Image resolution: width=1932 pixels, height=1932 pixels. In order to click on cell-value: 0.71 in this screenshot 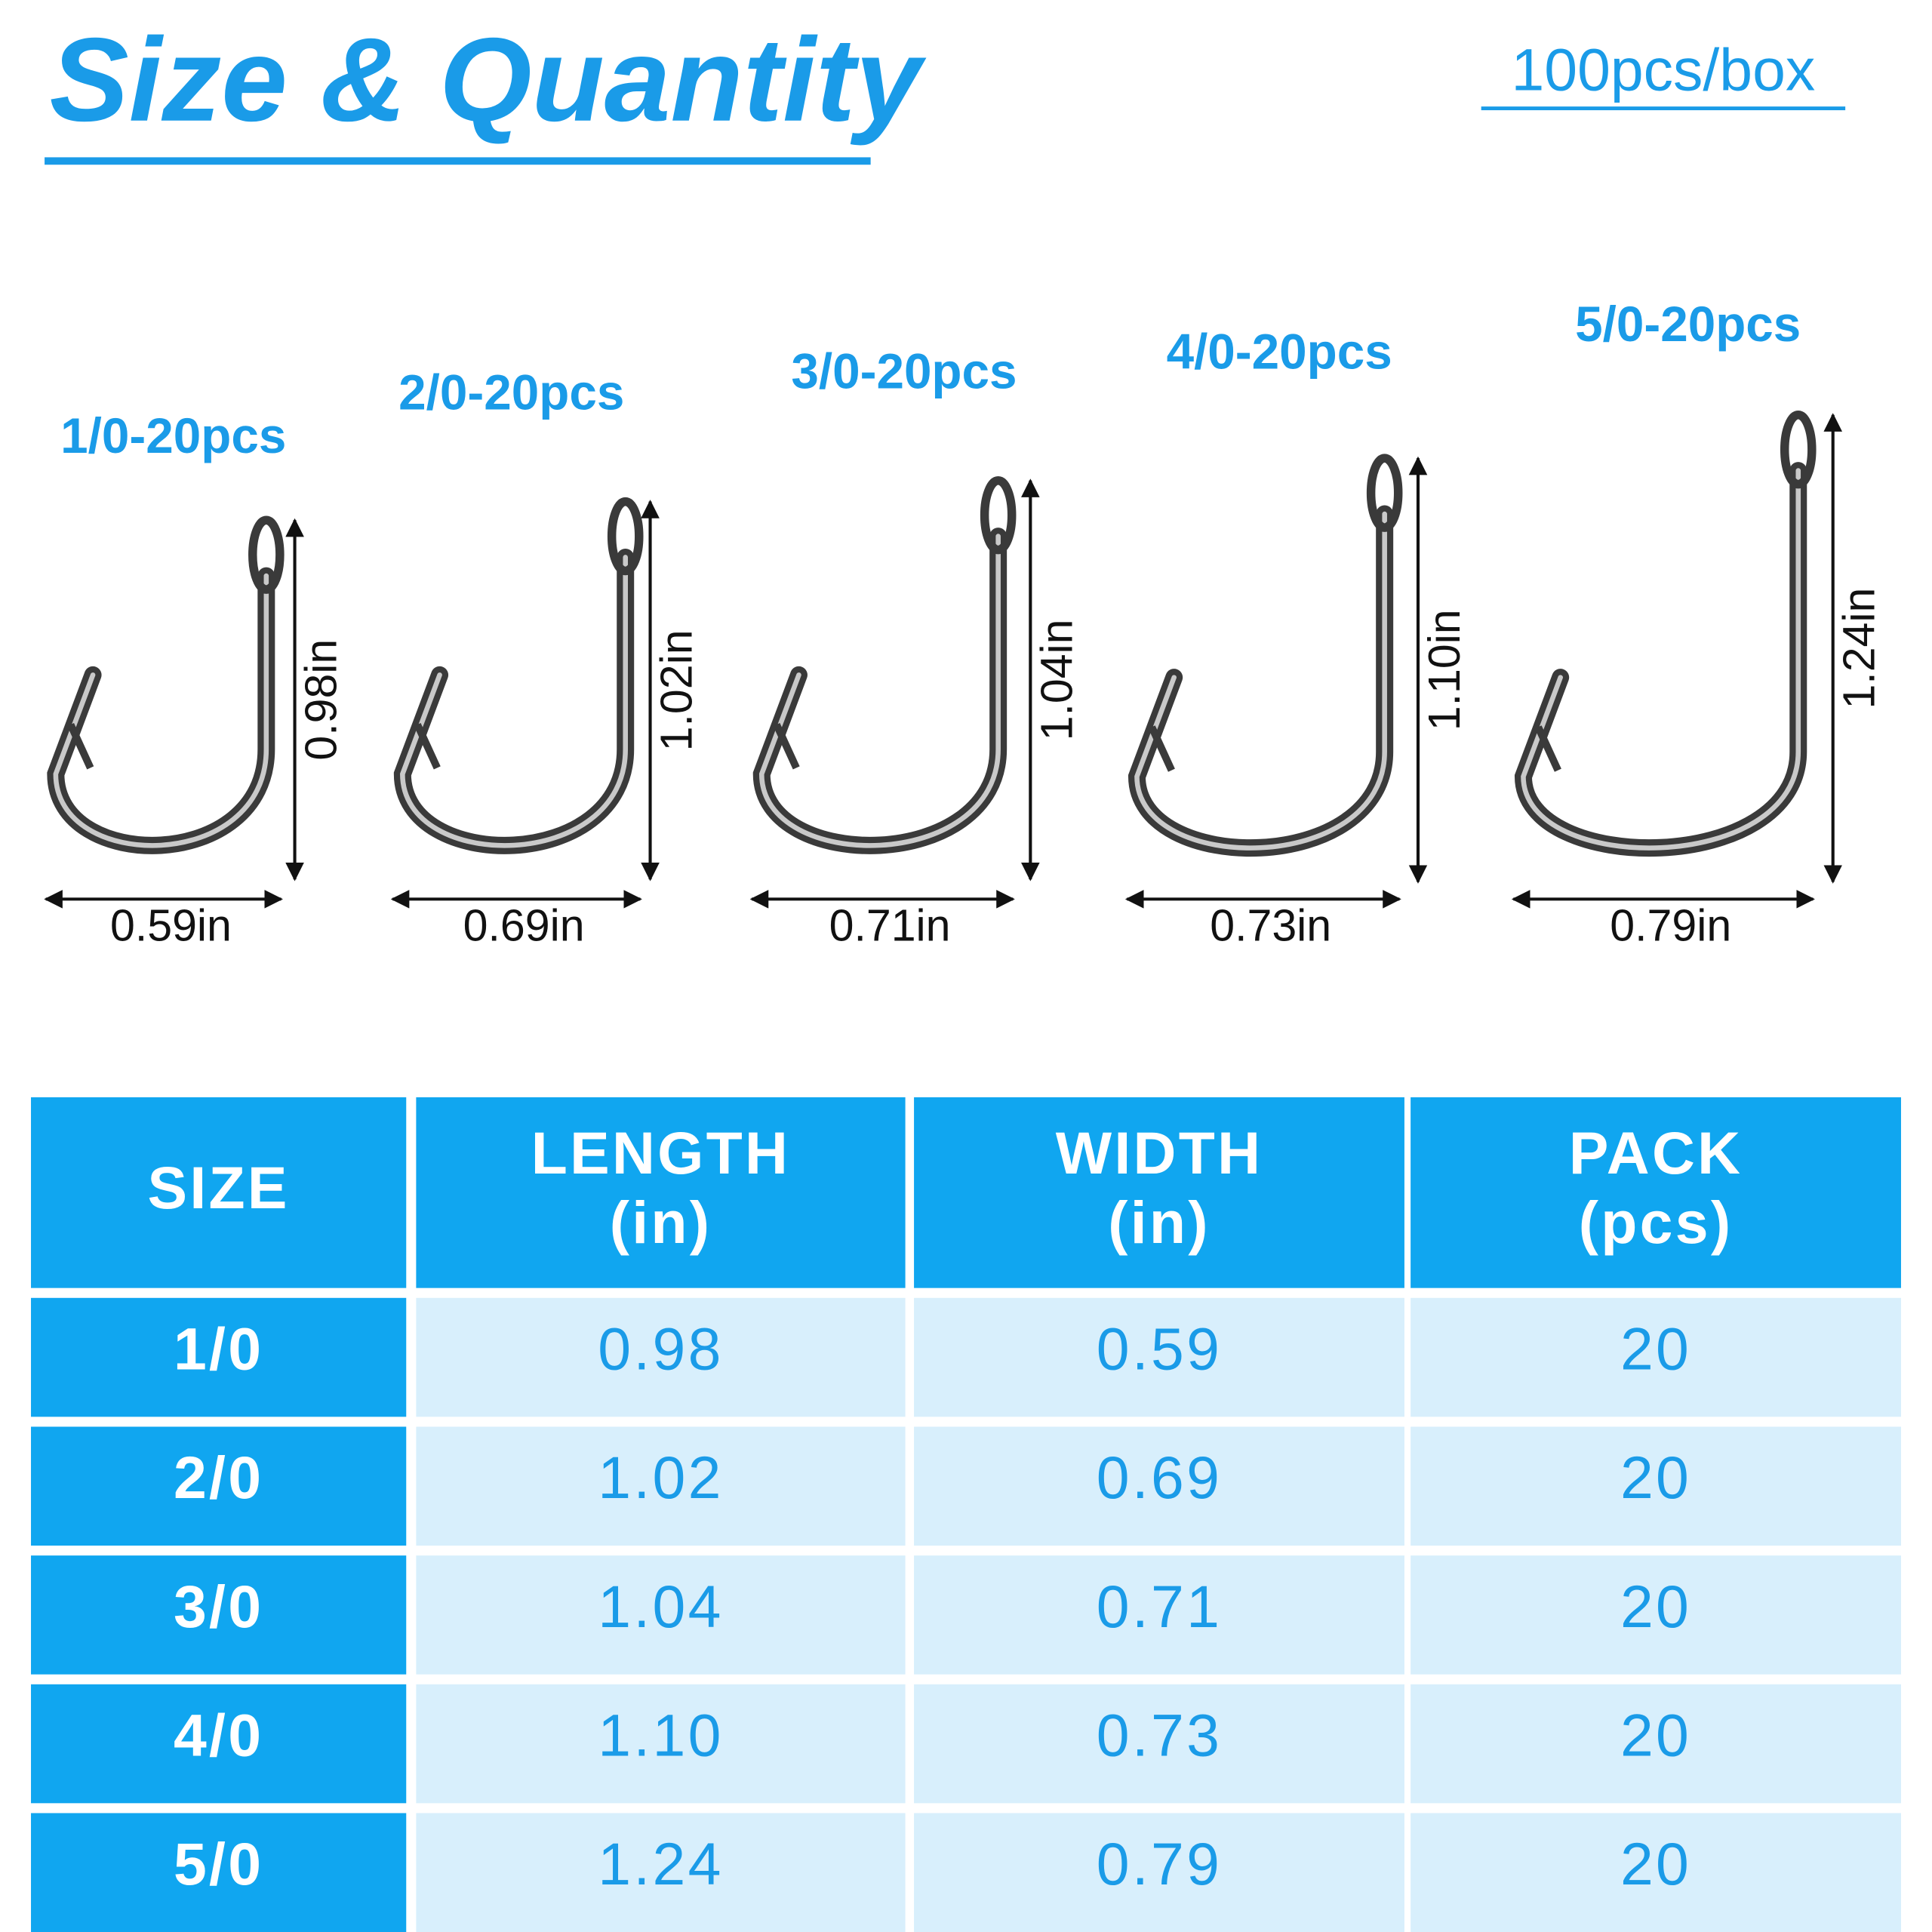, I will do `click(1159, 1607)`.